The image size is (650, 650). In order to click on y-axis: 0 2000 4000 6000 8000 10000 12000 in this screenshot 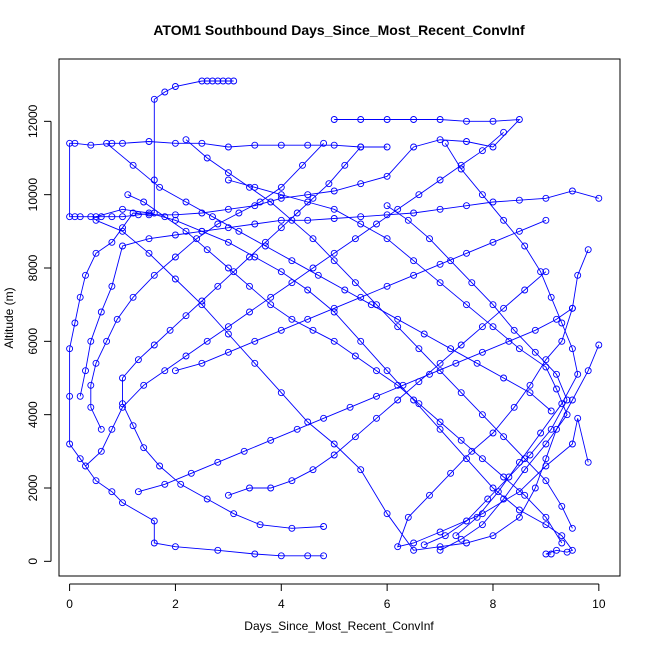, I will do `click(39, 334)`.